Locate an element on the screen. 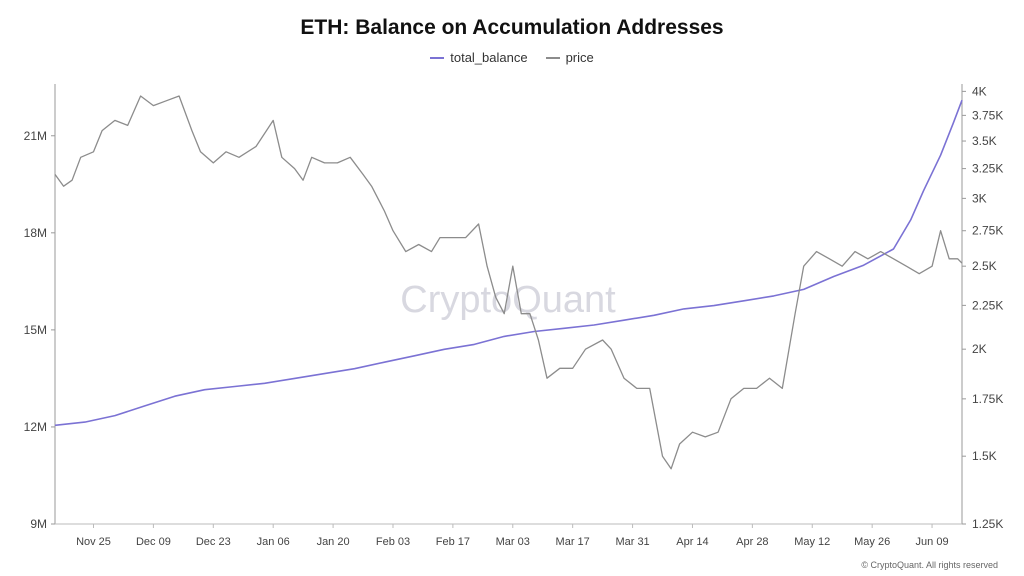  right-y-tick-label: 3K is located at coordinates (979, 198).